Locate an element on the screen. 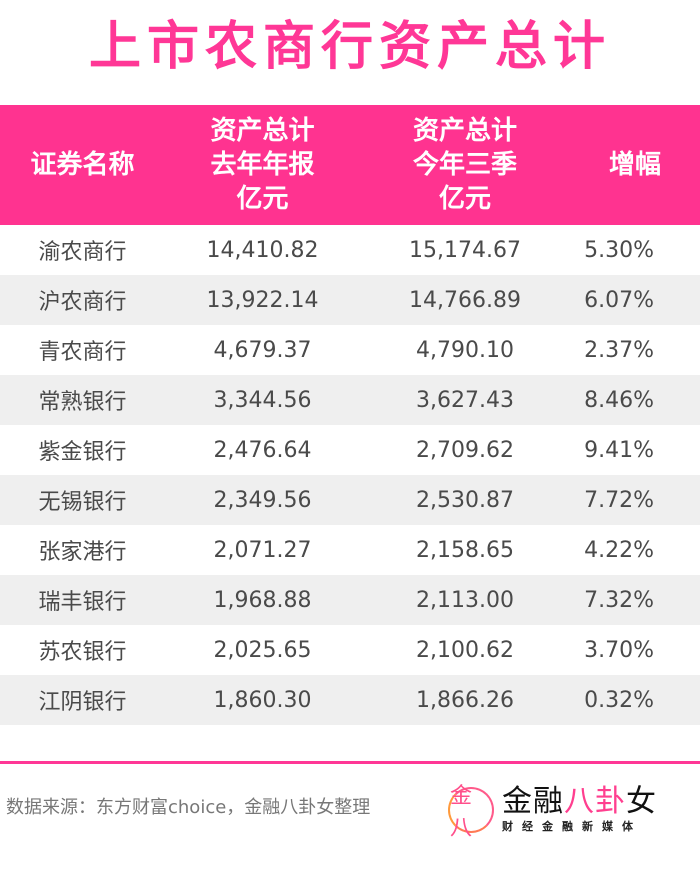 This screenshot has height=870, width=700. bank-name: 瑞丰银行 is located at coordinates (82, 602).